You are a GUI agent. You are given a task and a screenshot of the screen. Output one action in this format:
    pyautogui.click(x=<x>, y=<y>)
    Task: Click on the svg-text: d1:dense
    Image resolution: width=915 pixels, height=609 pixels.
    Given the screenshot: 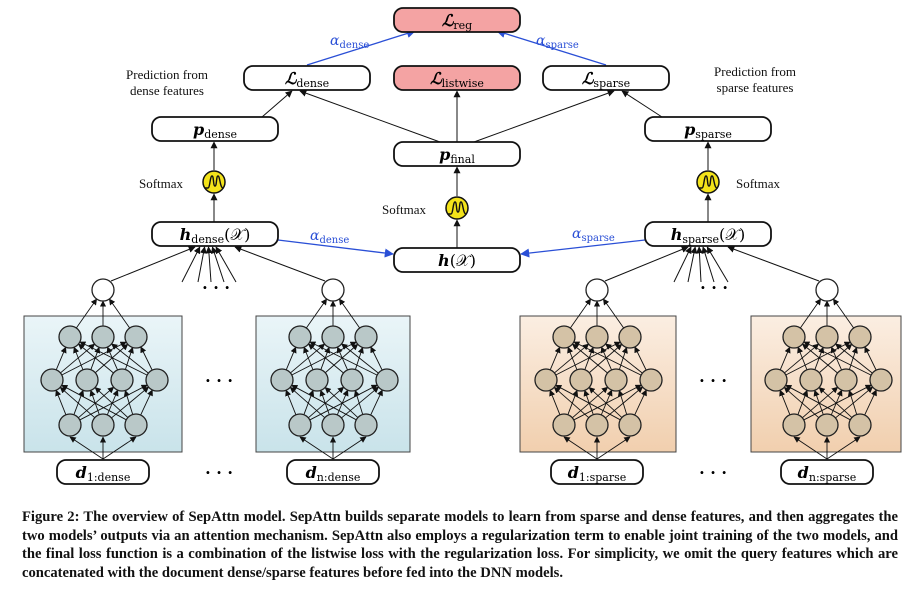 What is the action you would take?
    pyautogui.click(x=103, y=473)
    